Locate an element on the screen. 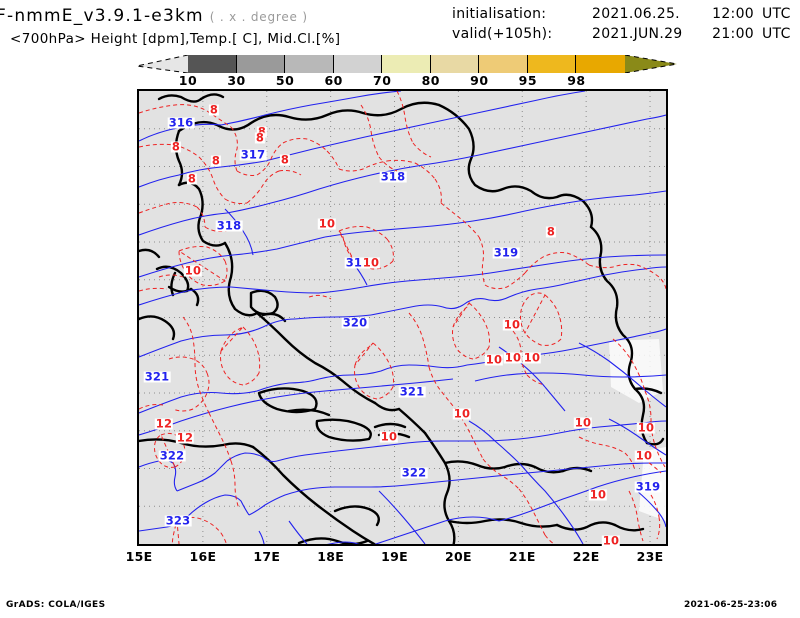  x-axis-tick-label: 17E is located at coordinates (267, 556).